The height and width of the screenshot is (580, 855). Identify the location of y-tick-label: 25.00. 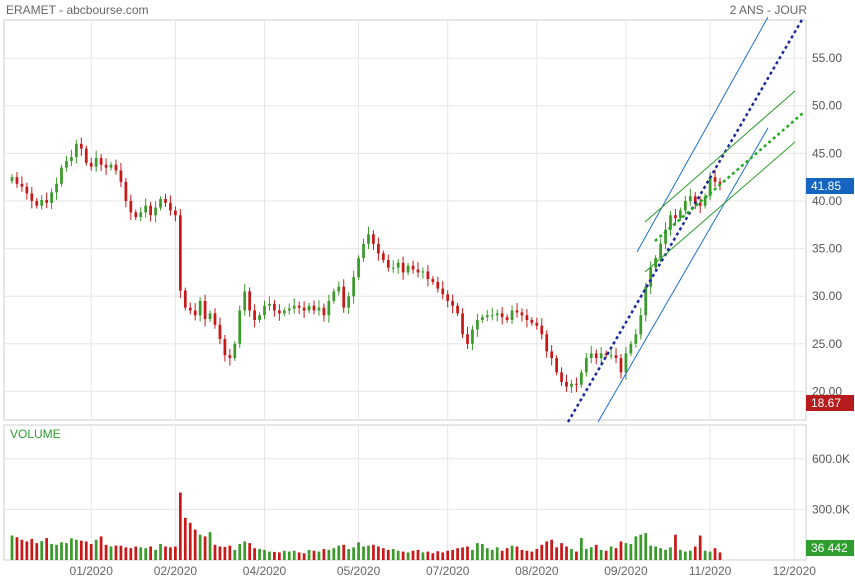
(827, 344).